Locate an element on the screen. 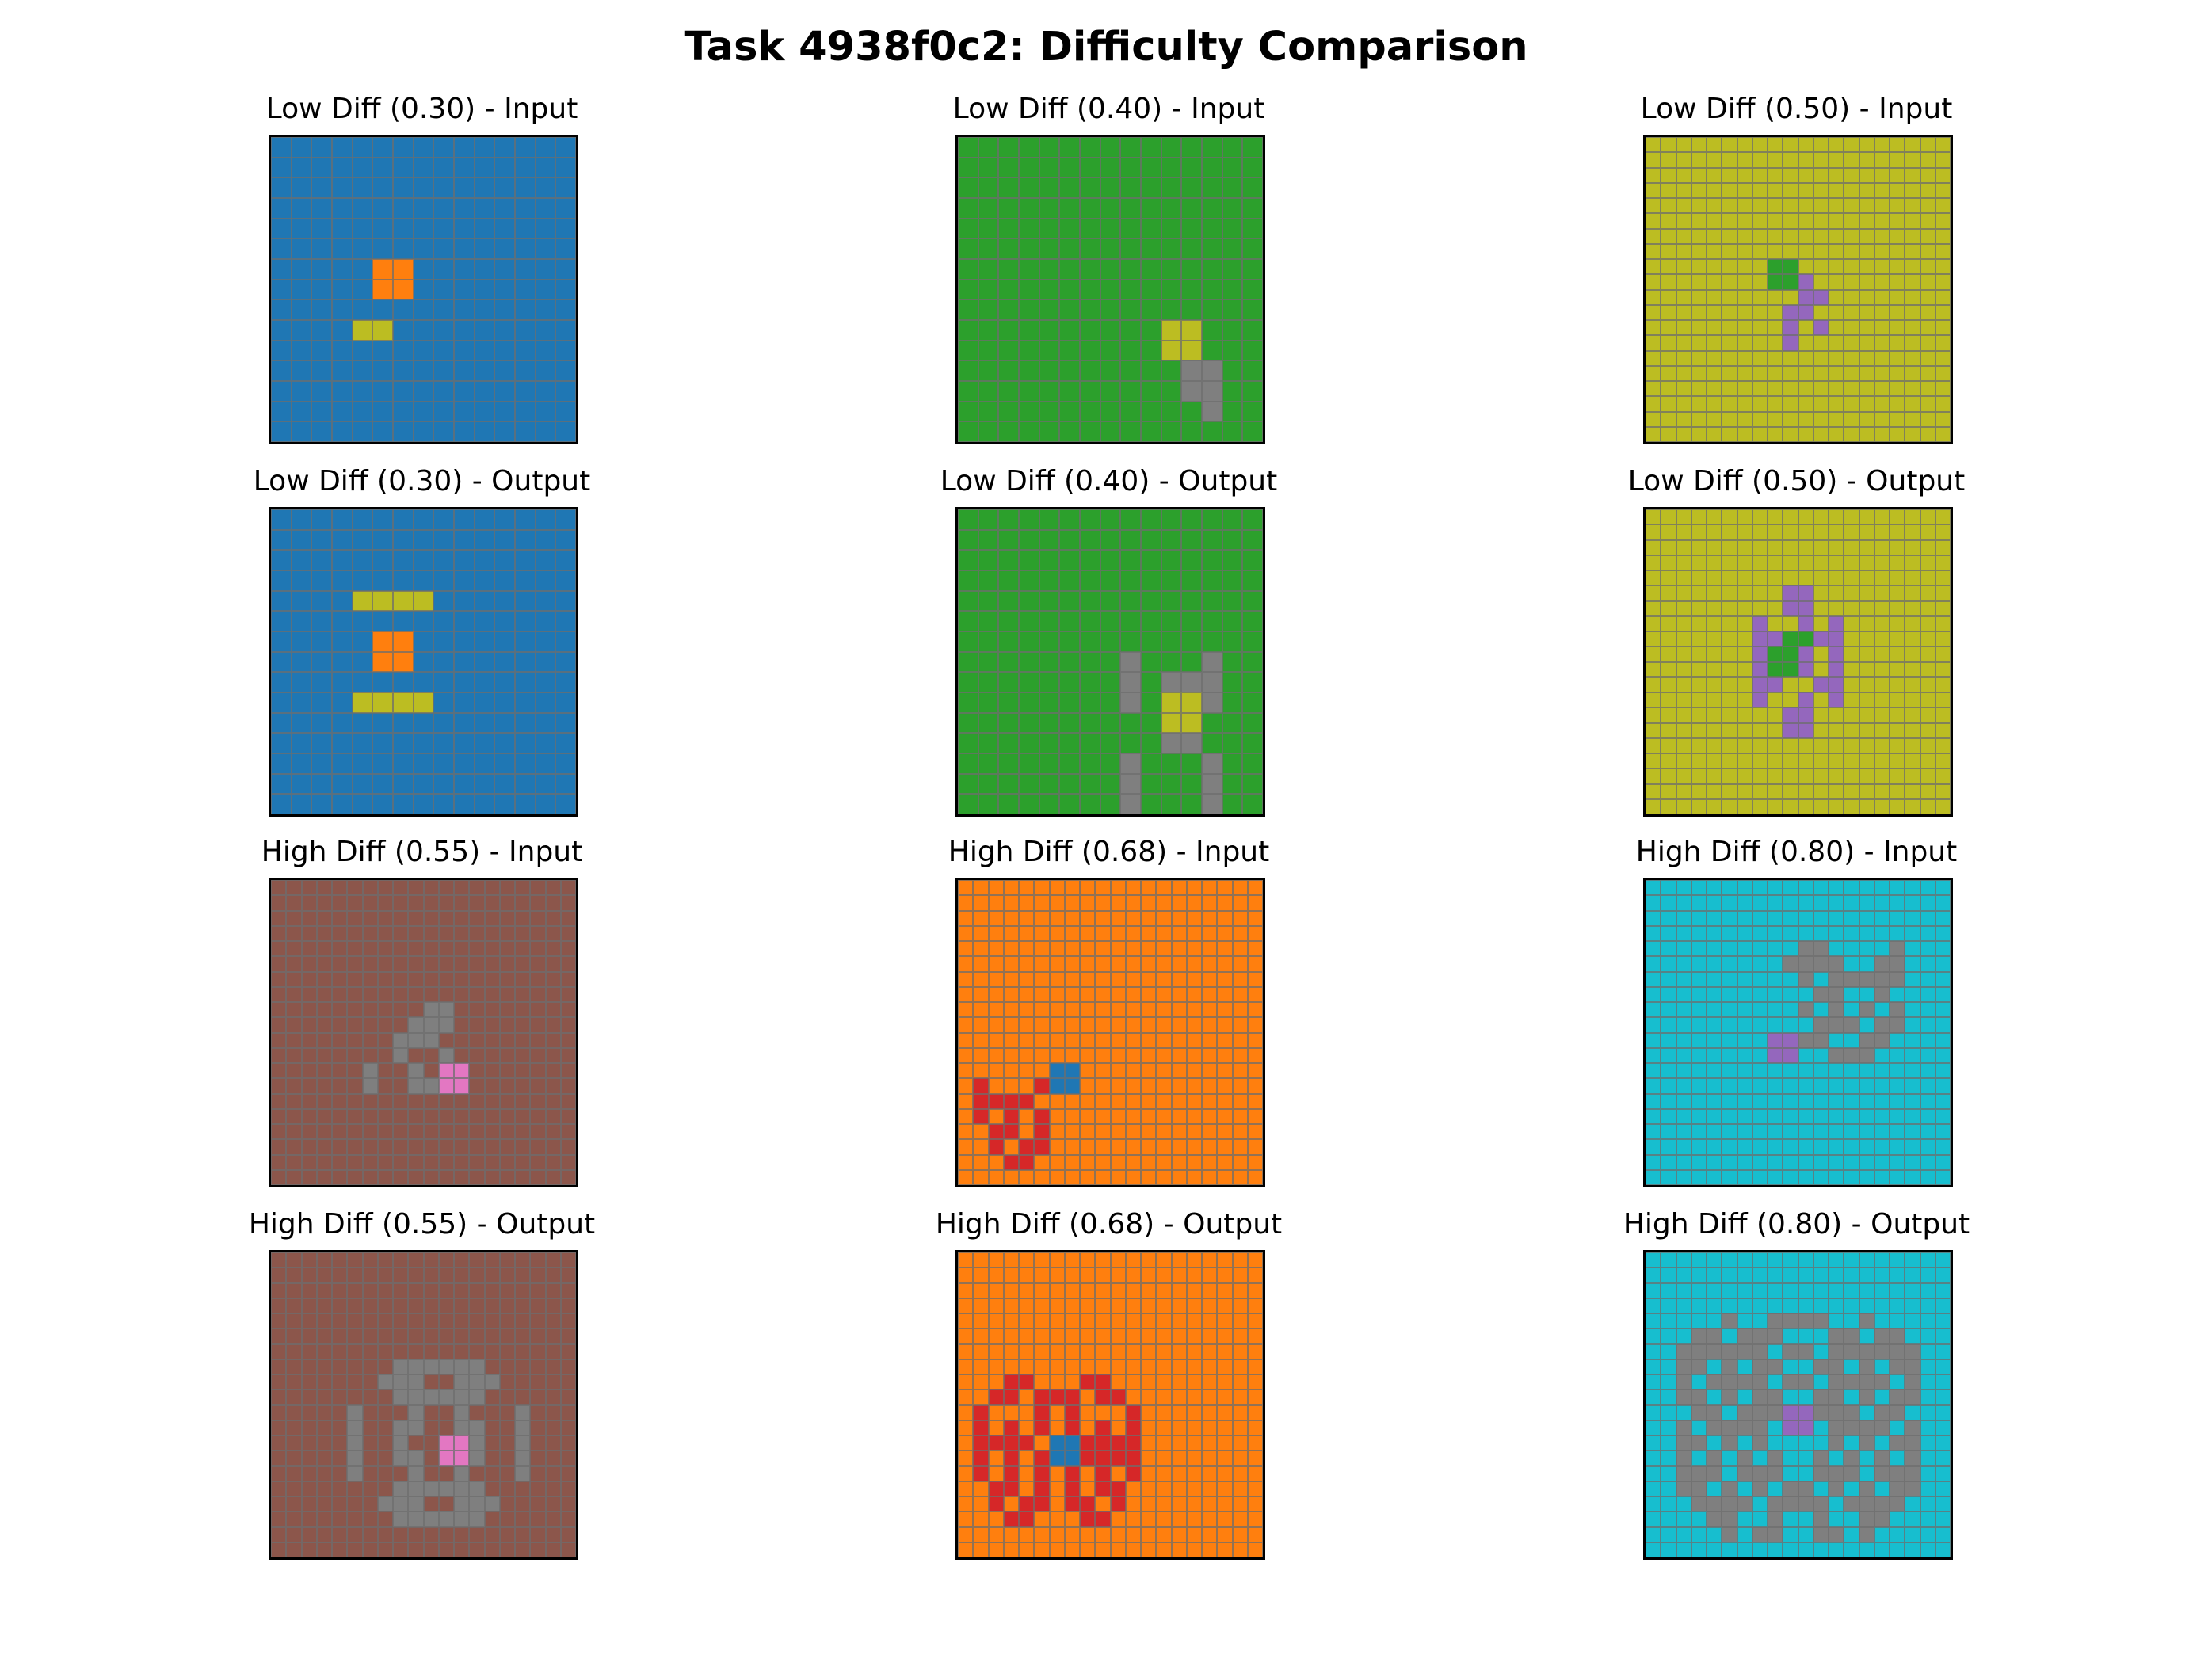  figure-title: Task 4938f0c2: Difficulty Comparison is located at coordinates (1106, 47).